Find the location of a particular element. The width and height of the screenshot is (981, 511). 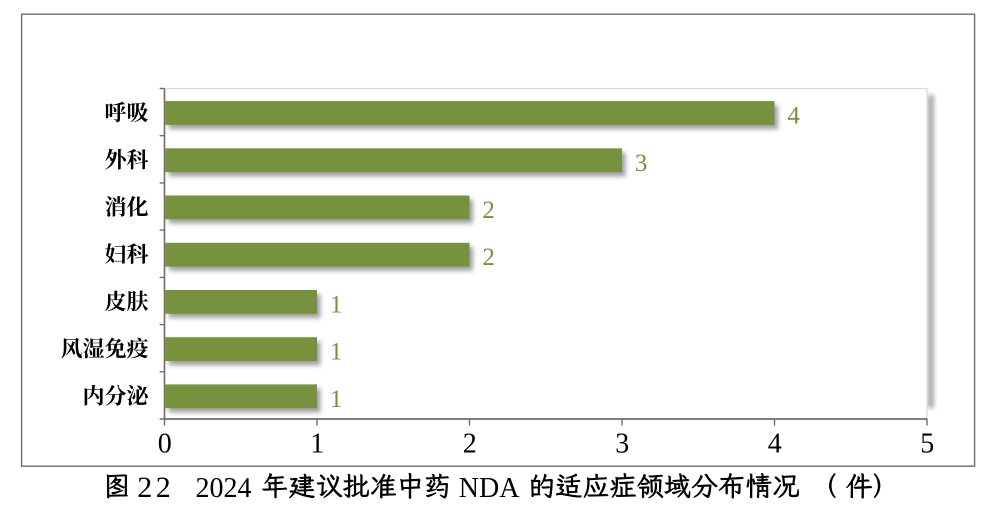

svg-text: 2024 is located at coordinates (224, 488).